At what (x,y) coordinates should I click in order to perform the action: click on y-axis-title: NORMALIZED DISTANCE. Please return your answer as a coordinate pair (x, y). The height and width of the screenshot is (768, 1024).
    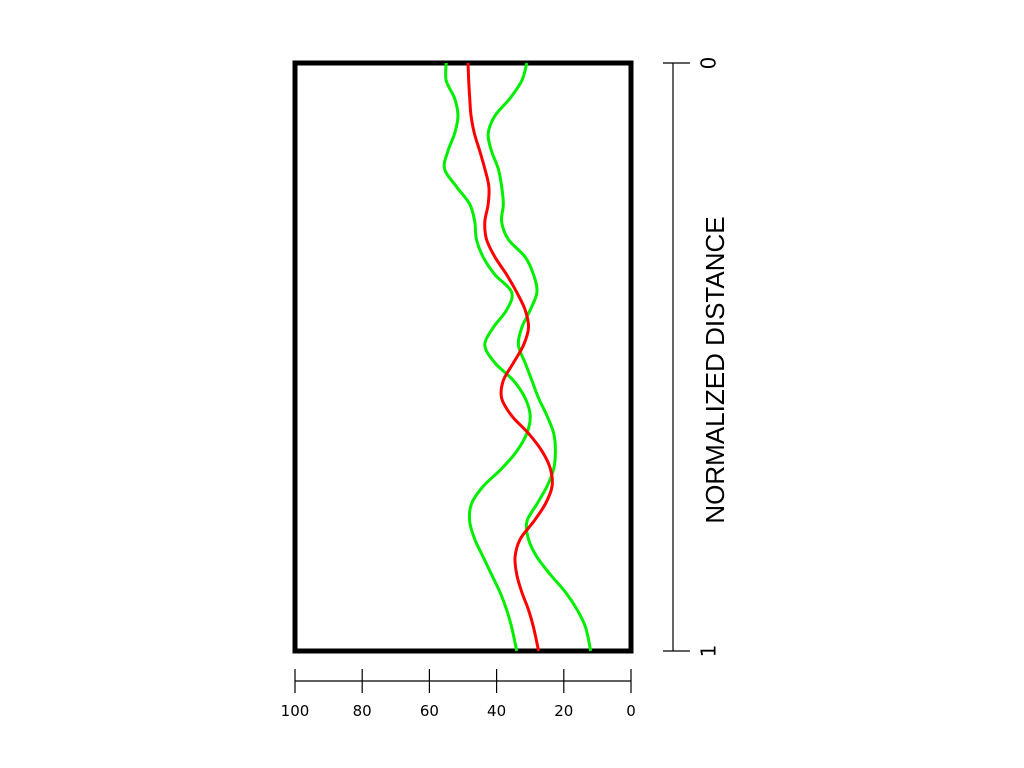
    Looking at the image, I should click on (715, 369).